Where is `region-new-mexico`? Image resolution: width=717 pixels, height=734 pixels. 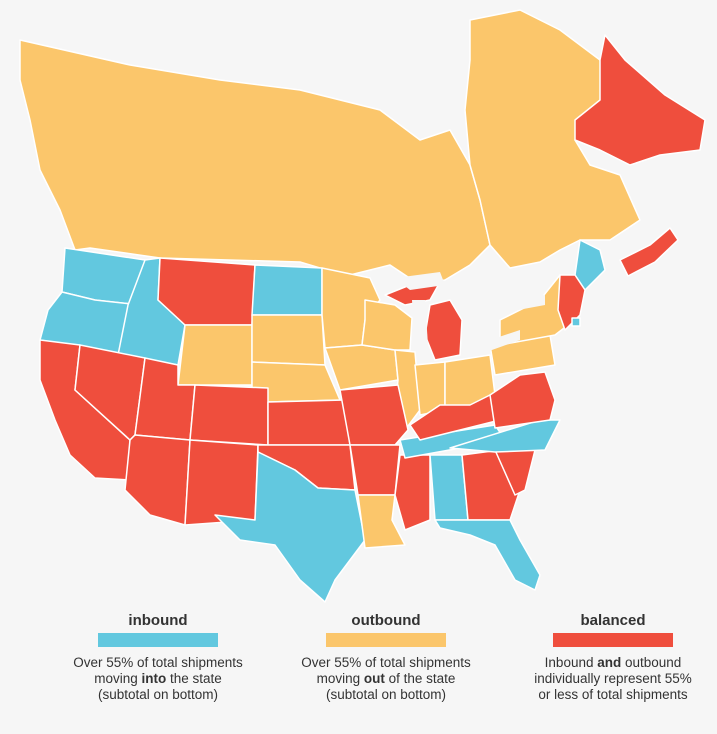
region-new-mexico is located at coordinates (221, 482).